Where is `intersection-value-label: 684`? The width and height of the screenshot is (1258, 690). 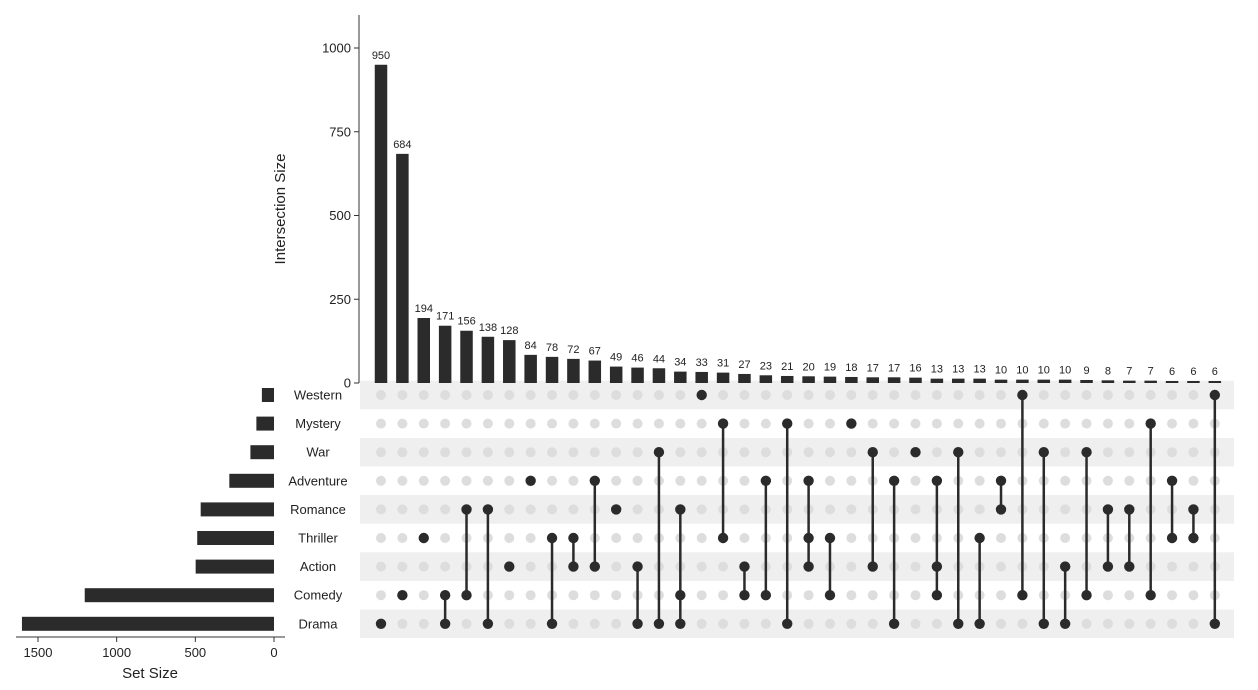
intersection-value-label: 684 is located at coordinates (402, 145).